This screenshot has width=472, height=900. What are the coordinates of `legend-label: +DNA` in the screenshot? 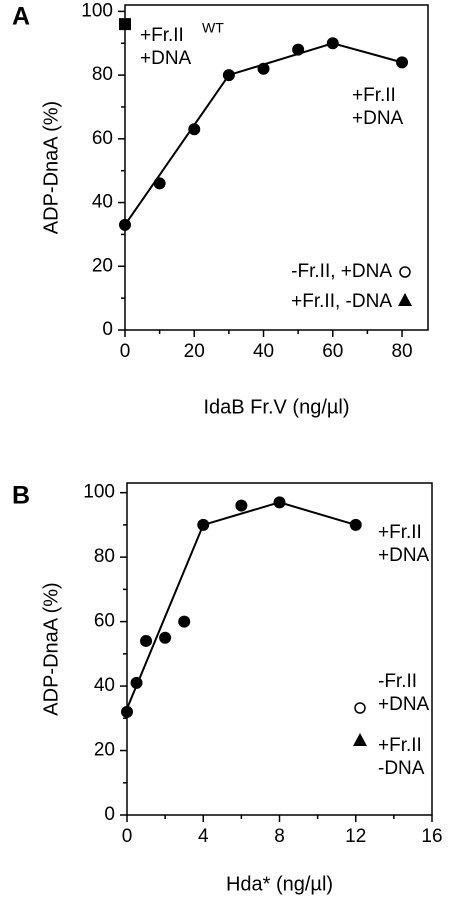 It's located at (404, 704).